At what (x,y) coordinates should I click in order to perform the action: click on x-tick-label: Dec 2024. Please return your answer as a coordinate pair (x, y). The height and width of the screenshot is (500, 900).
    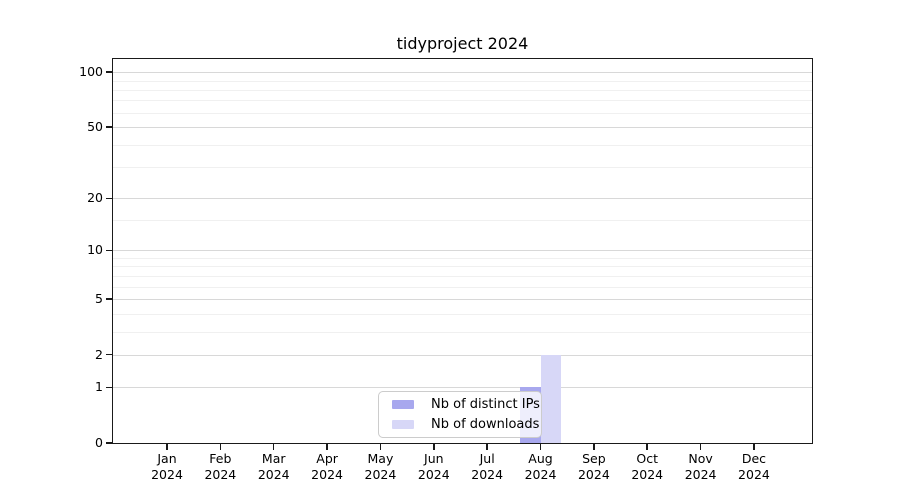
    Looking at the image, I should click on (754, 466).